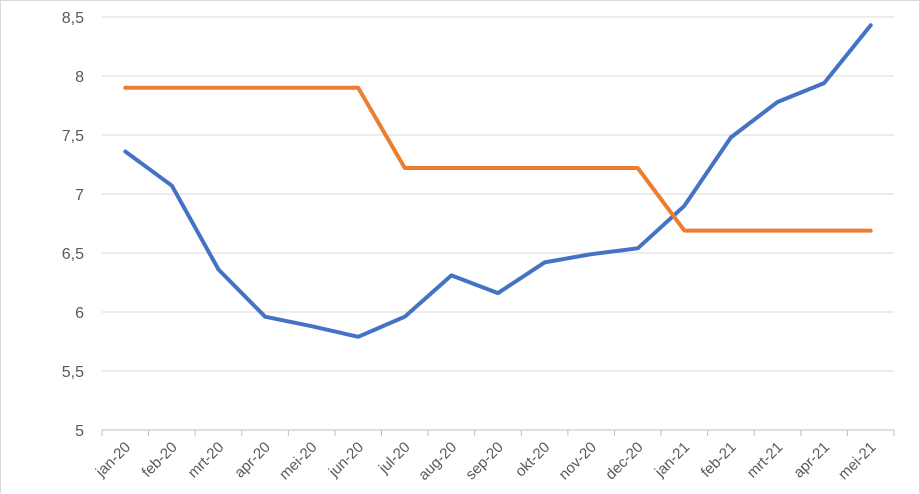  What do you see at coordinates (160, 460) in the screenshot?
I see `x-tick-label: feb-20` at bounding box center [160, 460].